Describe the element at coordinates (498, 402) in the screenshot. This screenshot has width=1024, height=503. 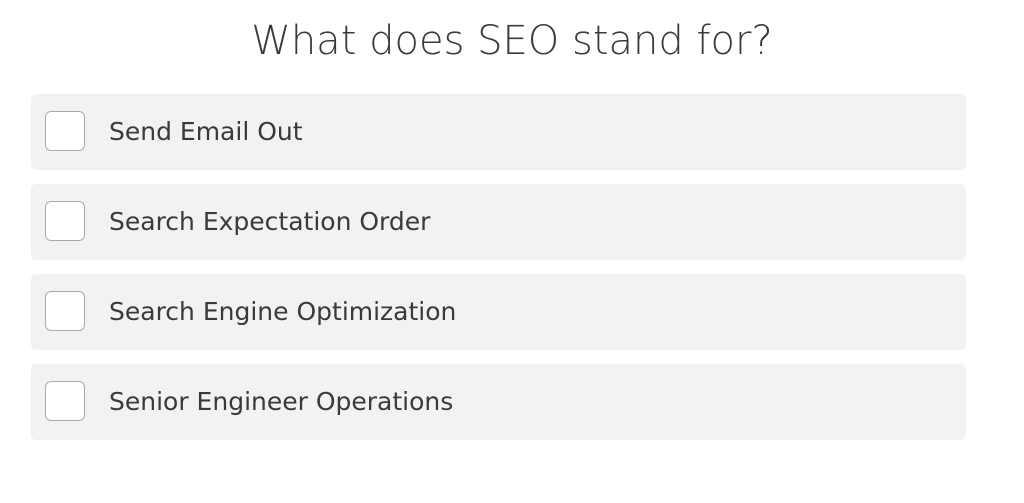
I see `option: Senior Engineer Operations` at that location.